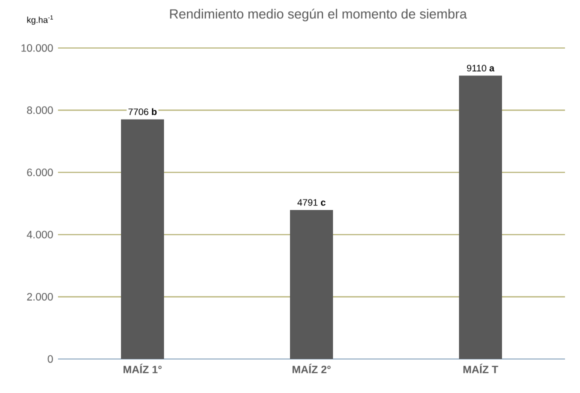  What do you see at coordinates (40, 110) in the screenshot?
I see `y-tick-label: 8.000` at bounding box center [40, 110].